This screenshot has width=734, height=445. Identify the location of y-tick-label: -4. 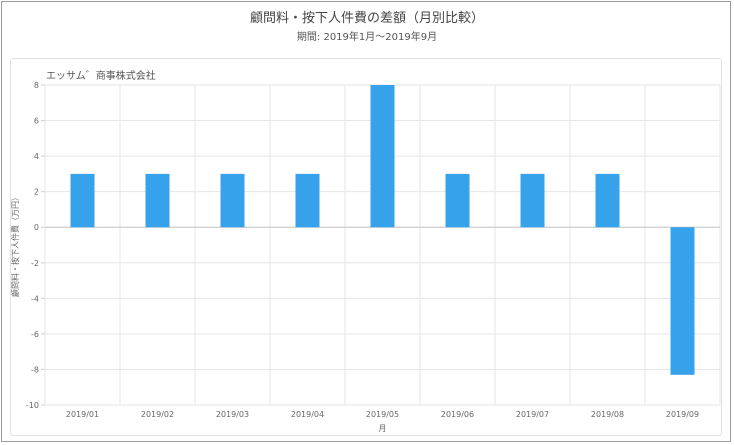
(35, 298).